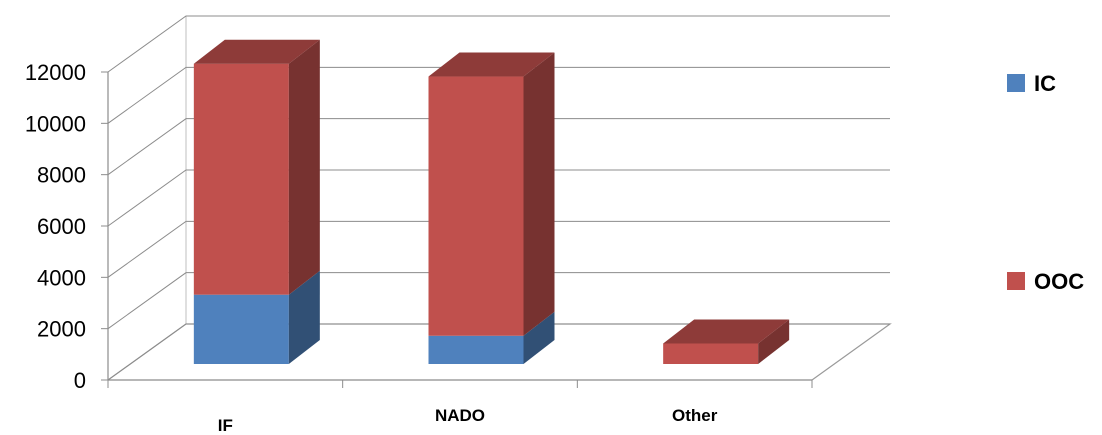  What do you see at coordinates (476, 349) in the screenshot?
I see `bar-nado-ic-front` at bounding box center [476, 349].